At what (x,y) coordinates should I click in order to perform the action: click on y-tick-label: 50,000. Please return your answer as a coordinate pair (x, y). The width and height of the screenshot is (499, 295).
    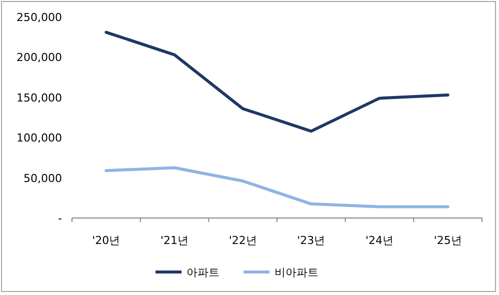
    Looking at the image, I should click on (43, 178).